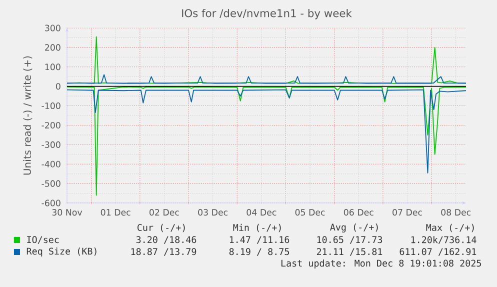 The height and width of the screenshot is (287, 497). Describe the element at coordinates (260, 240) in the screenshot. I see `text: 1.47 /11.16` at that location.